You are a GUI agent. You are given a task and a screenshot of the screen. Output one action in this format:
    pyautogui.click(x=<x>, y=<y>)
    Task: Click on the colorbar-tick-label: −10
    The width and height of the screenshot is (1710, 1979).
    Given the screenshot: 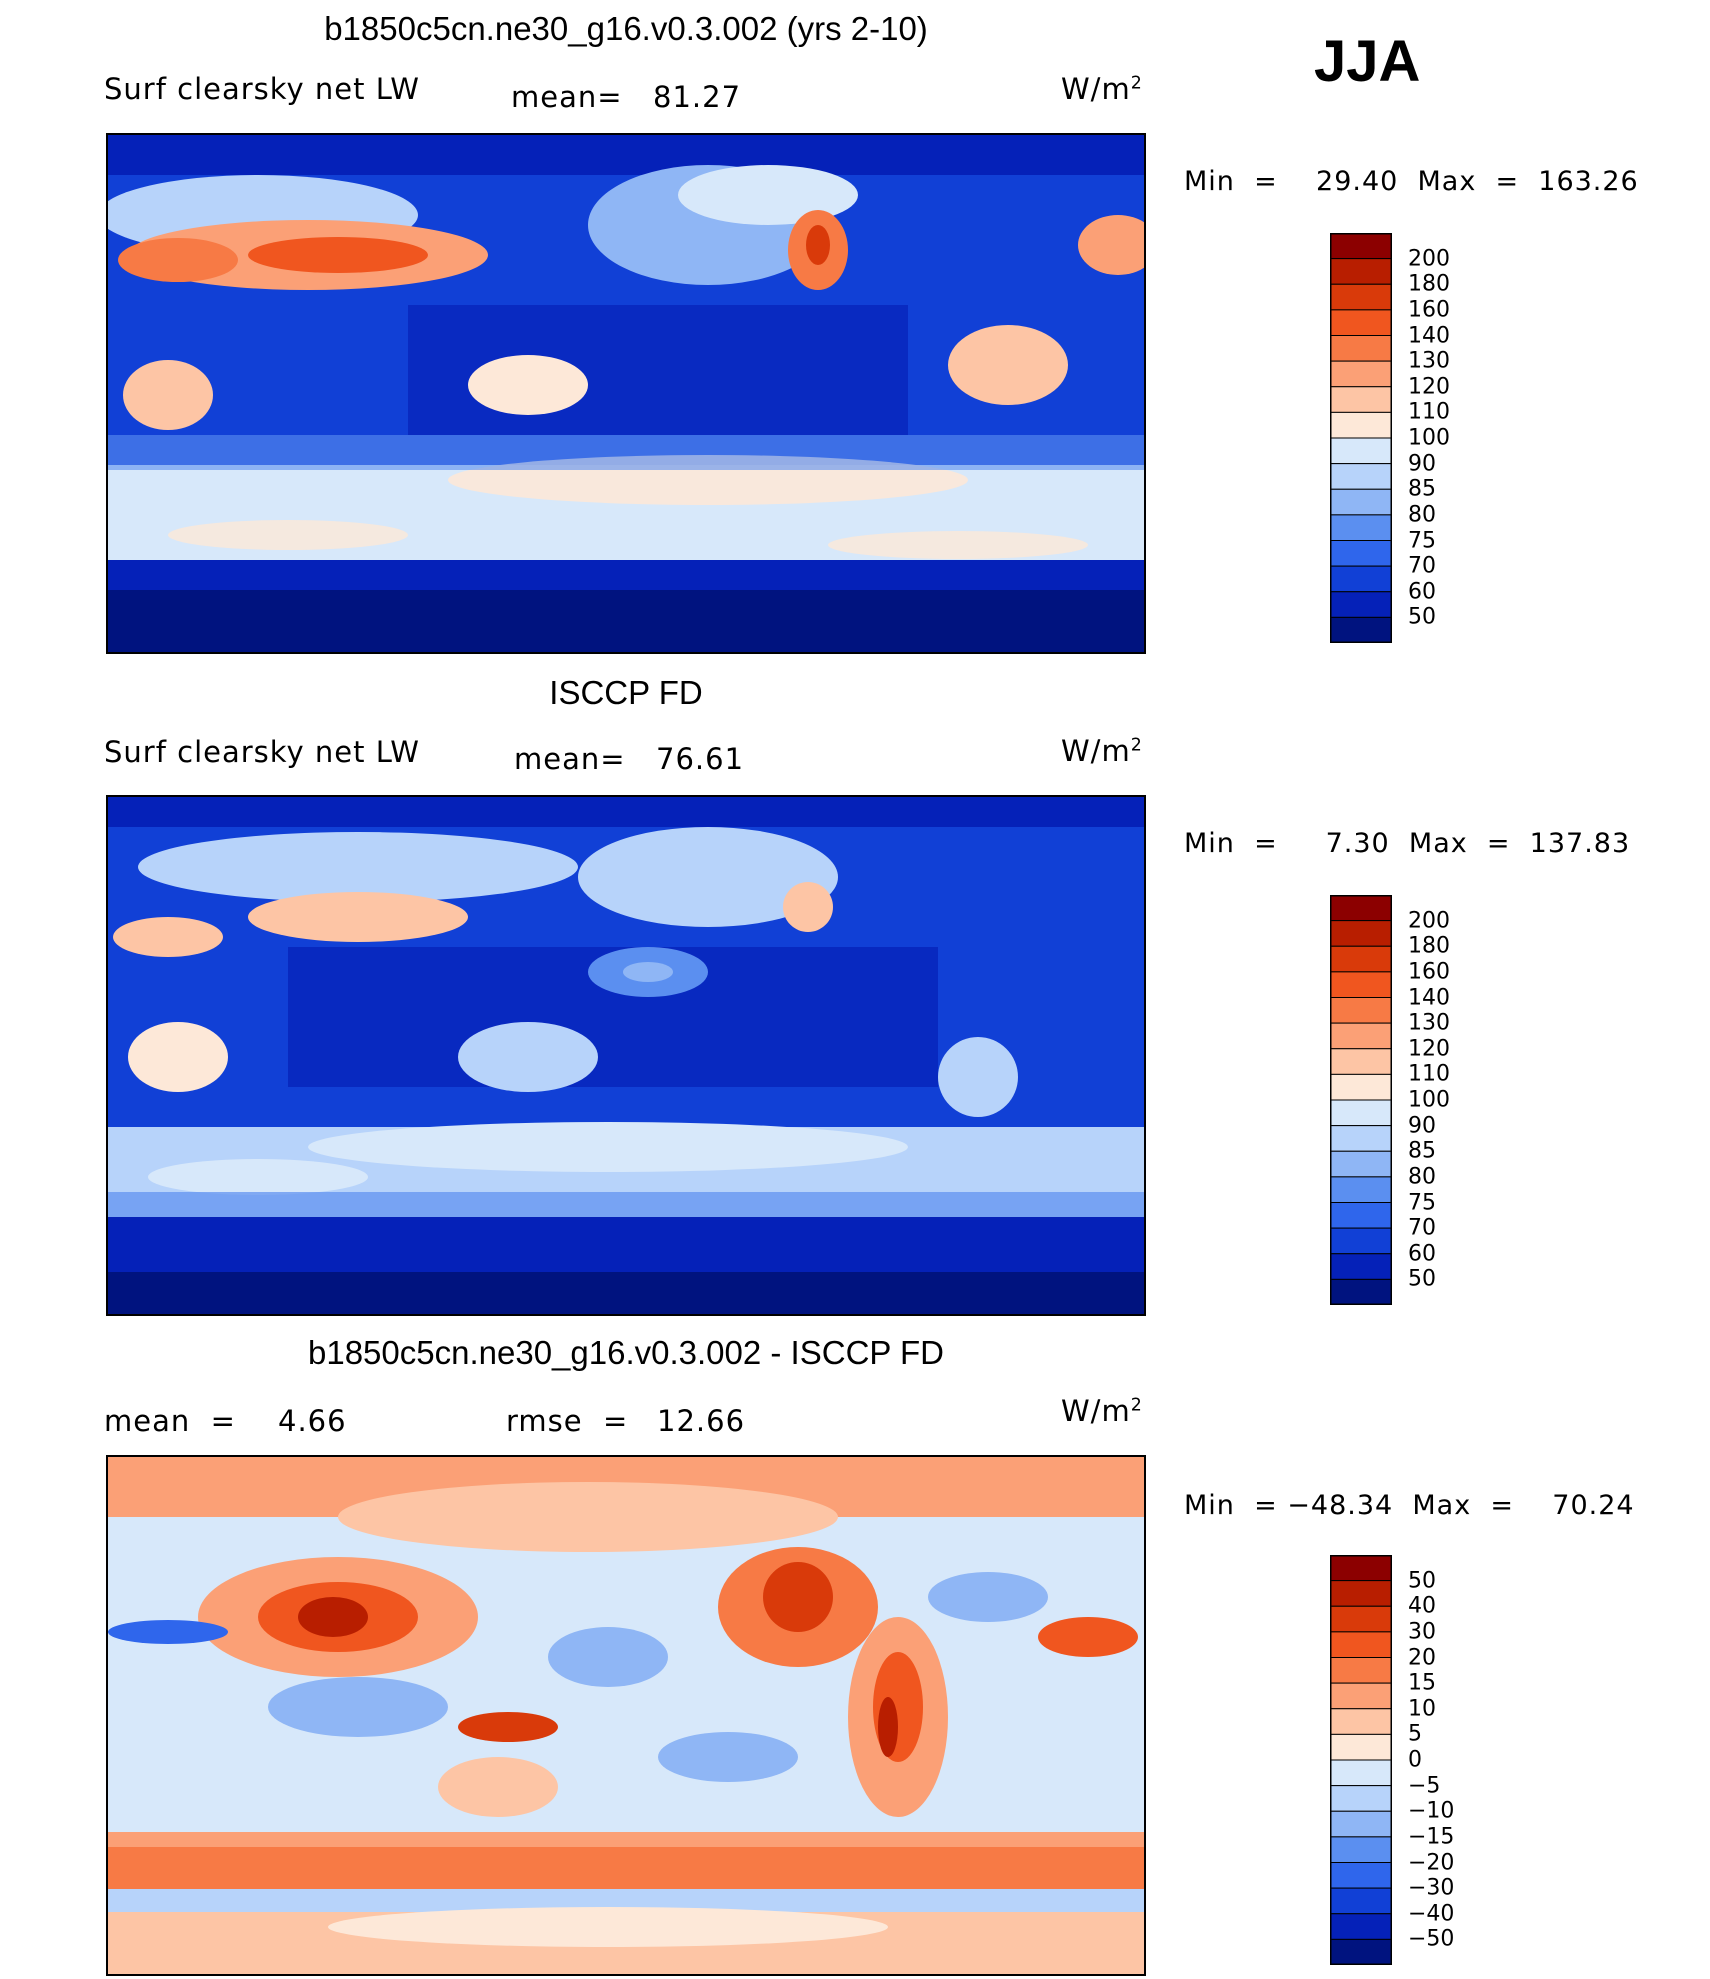 What is the action you would take?
    pyautogui.click(x=1431, y=1811)
    